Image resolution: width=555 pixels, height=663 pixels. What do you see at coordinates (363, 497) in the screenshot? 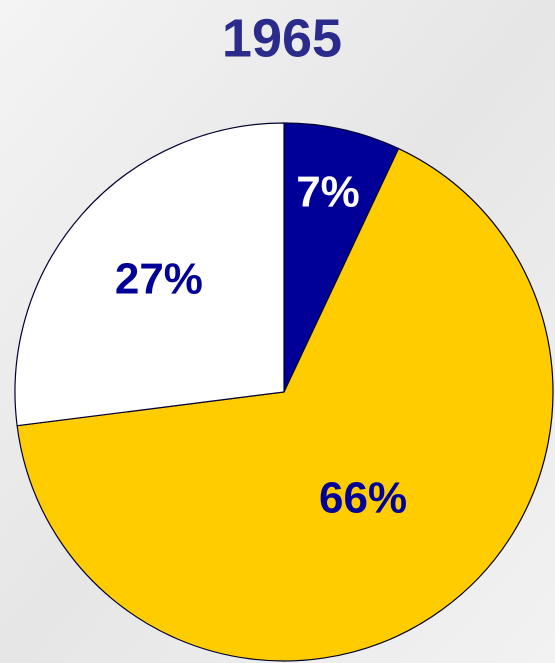
I see `data-label: 66%` at bounding box center [363, 497].